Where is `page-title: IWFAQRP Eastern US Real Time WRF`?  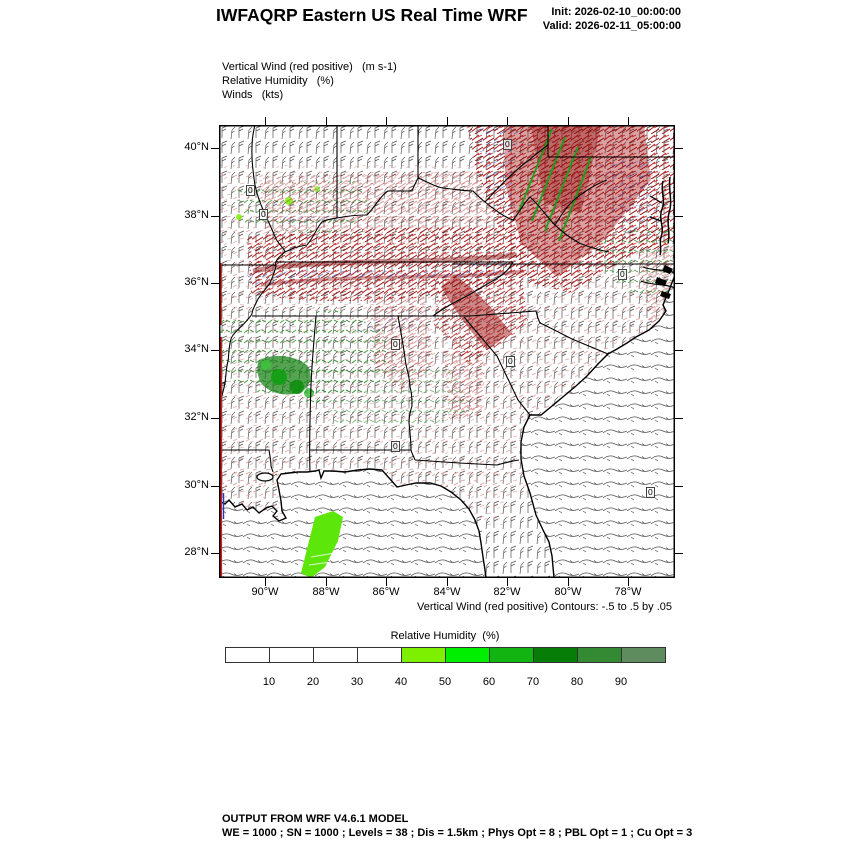 page-title: IWFAQRP Eastern US Real Time WRF is located at coordinates (372, 15).